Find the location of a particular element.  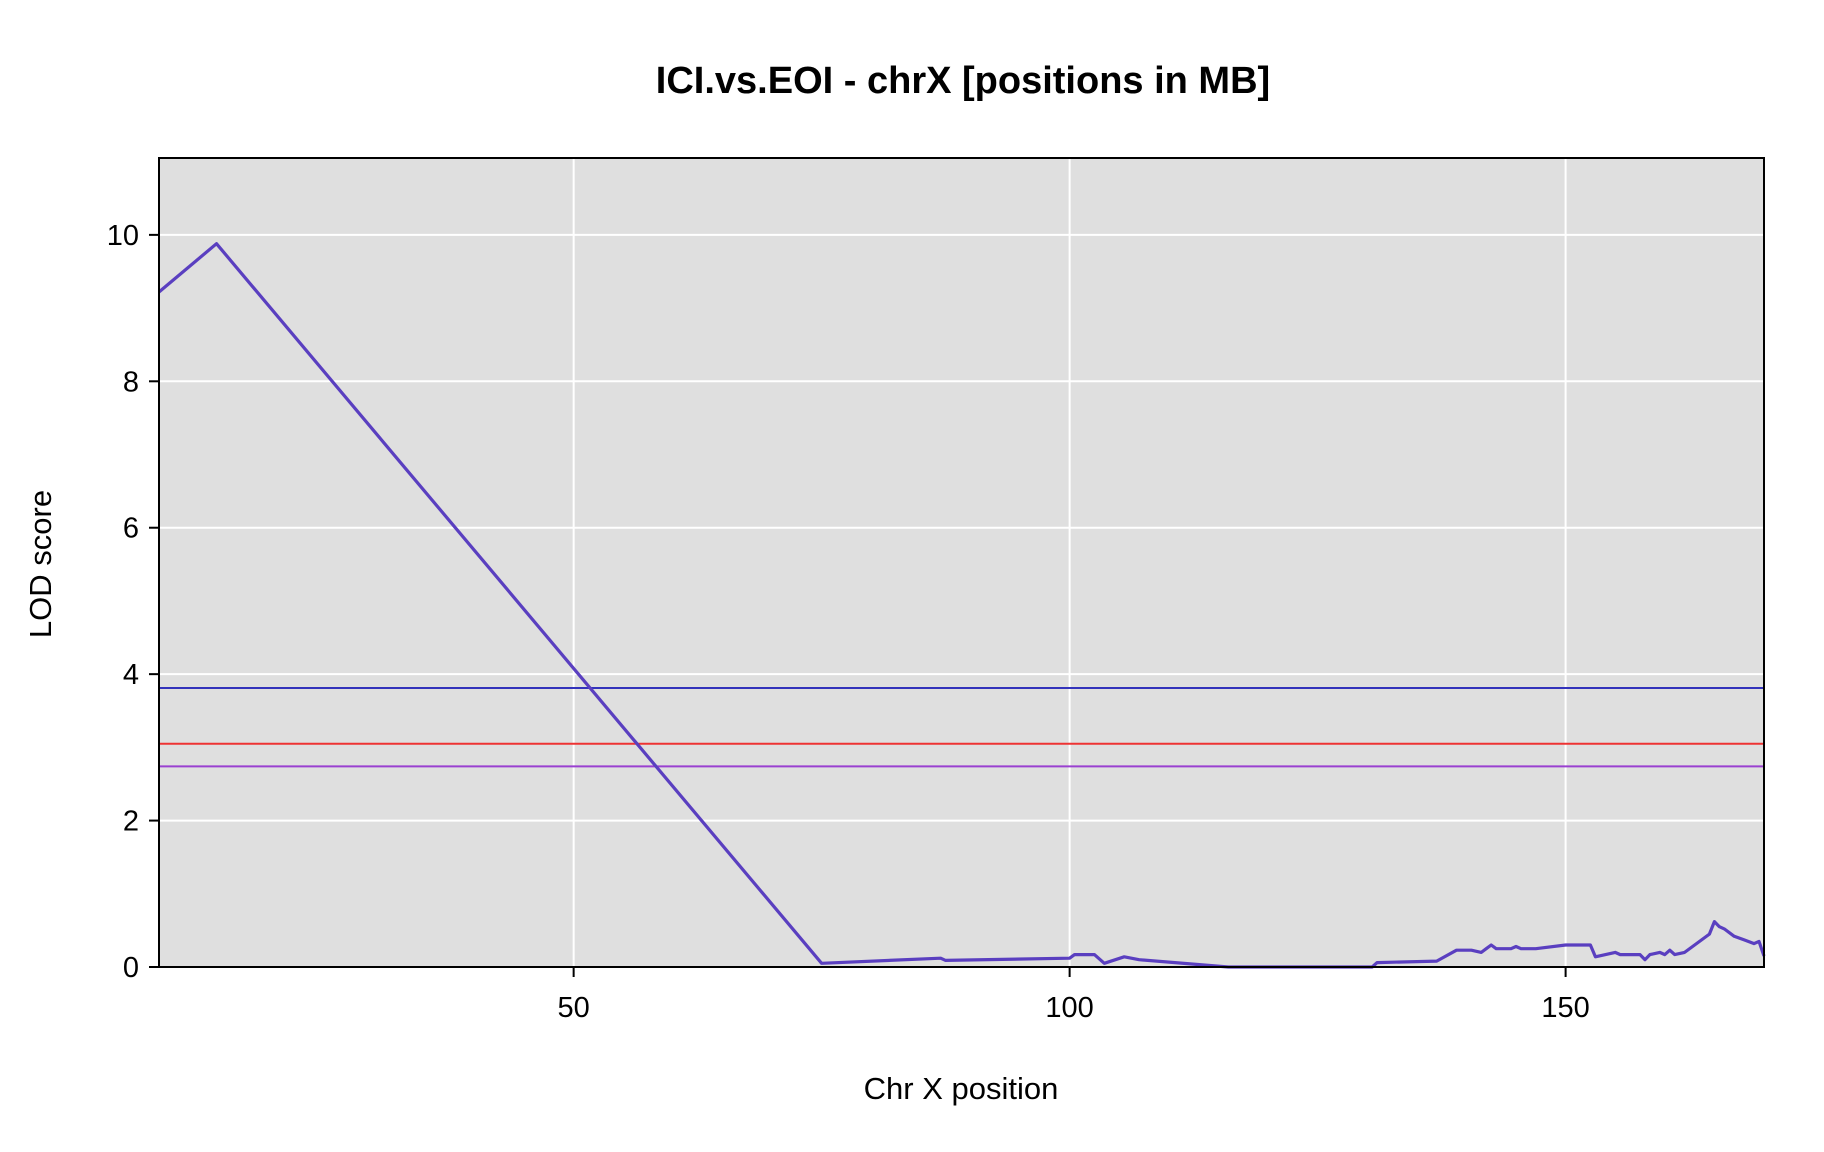

chart-title: ICI.vs.EOI - chrX [positions in MB] is located at coordinates (963, 81).